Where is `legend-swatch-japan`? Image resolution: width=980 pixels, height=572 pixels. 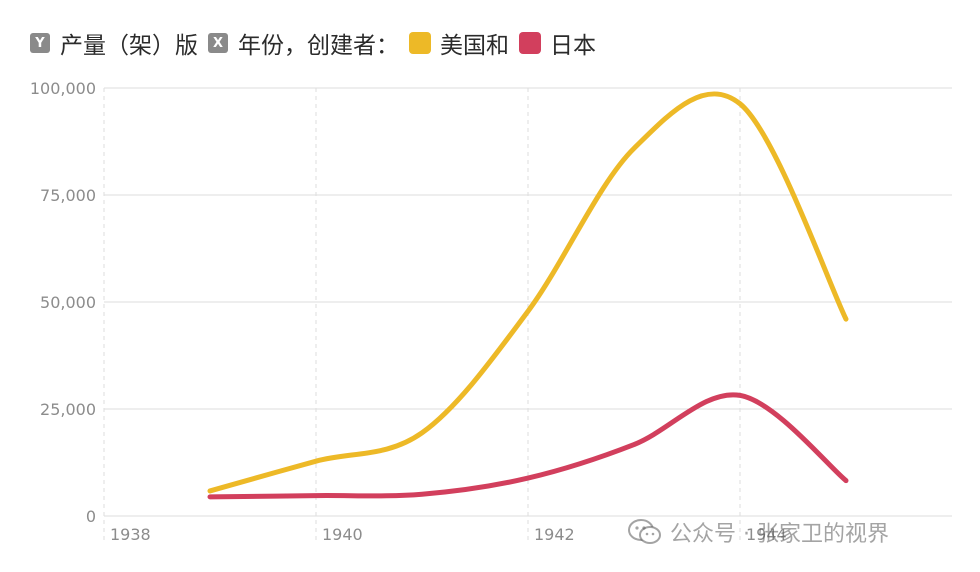 legend-swatch-japan is located at coordinates (530, 43).